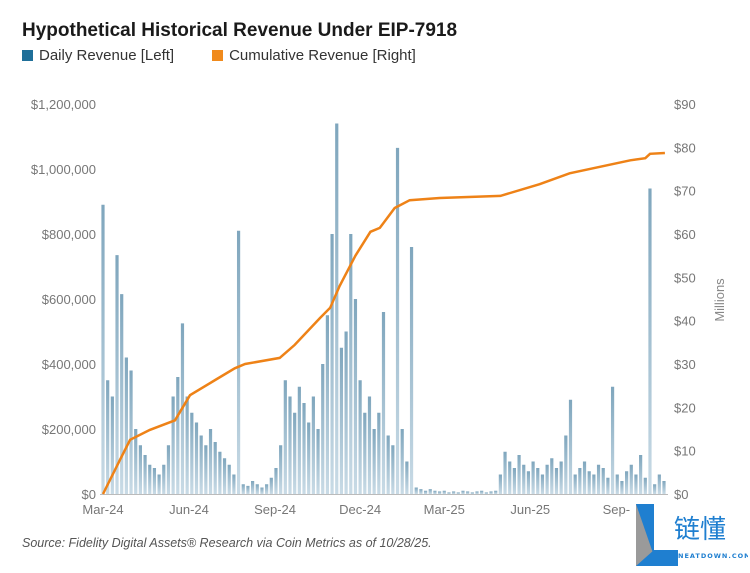 The image size is (750, 573). Describe the element at coordinates (685, 234) in the screenshot. I see `right-axis-tick-label: $60` at that location.